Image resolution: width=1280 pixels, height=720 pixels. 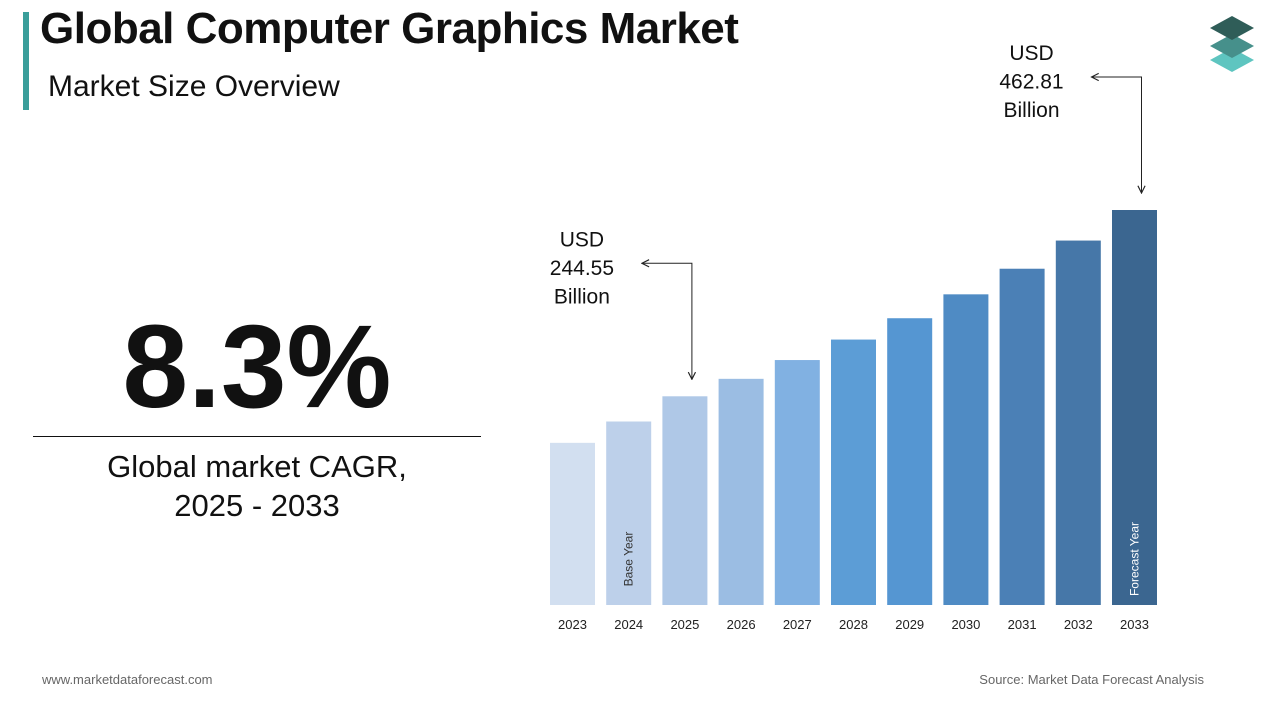 I want to click on bar-2028, so click(x=853, y=472).